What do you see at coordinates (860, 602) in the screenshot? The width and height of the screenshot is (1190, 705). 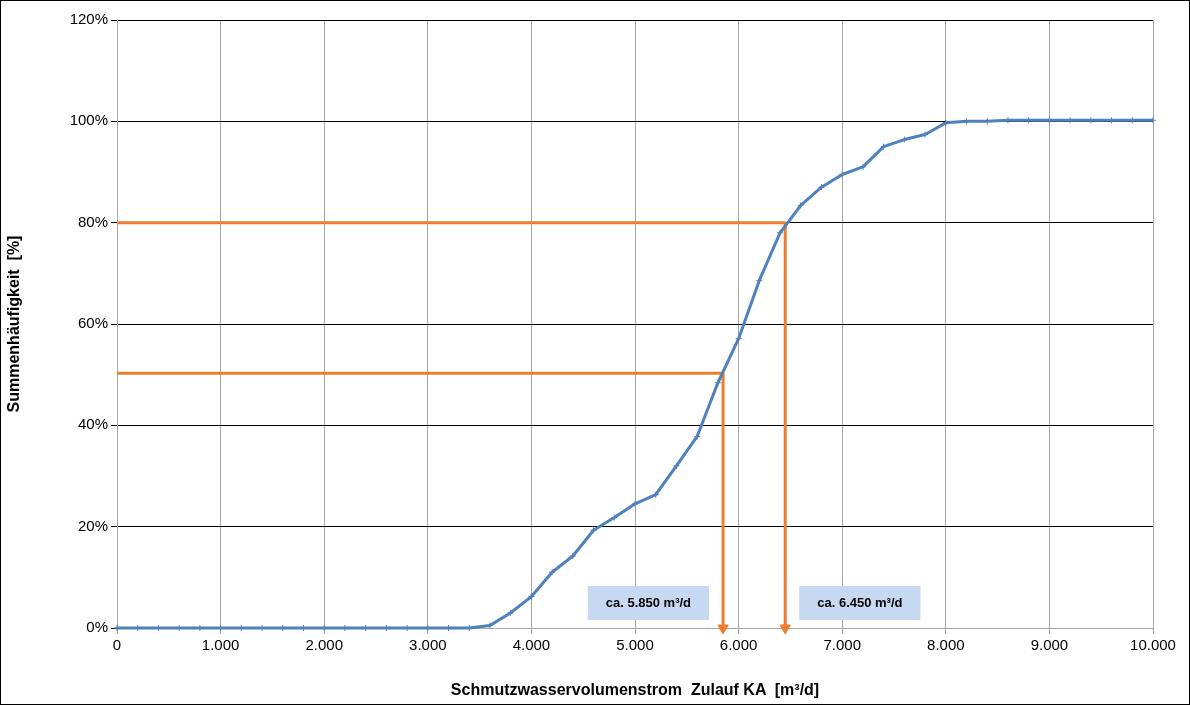 I see `annotation: ca. 6.450 m³/d` at bounding box center [860, 602].